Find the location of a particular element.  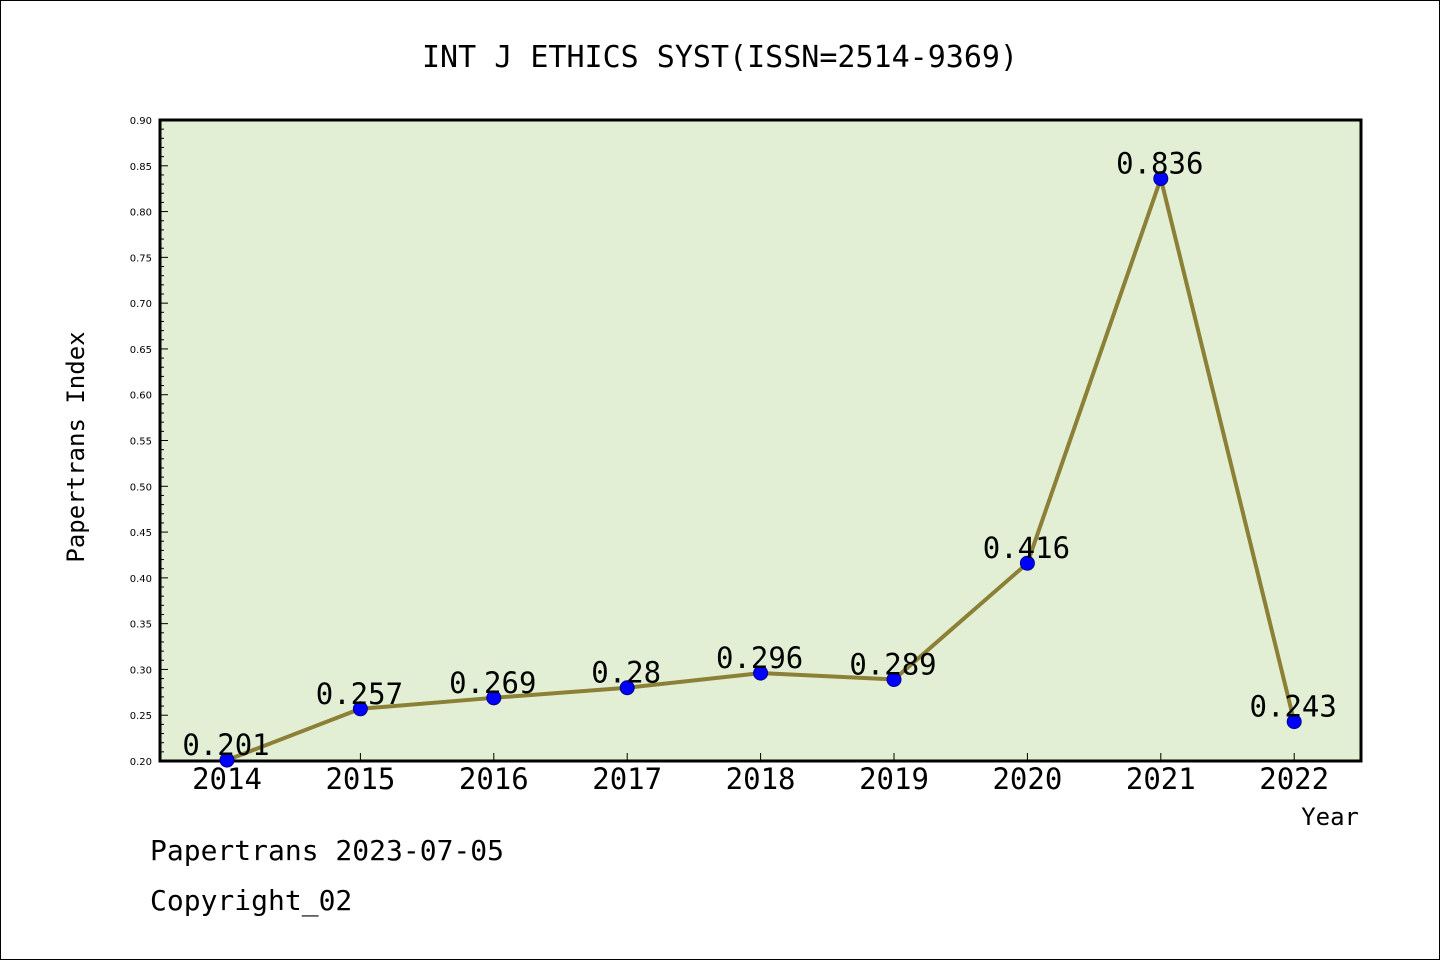

y-tick-label: 0.25 is located at coordinates (141, 716).